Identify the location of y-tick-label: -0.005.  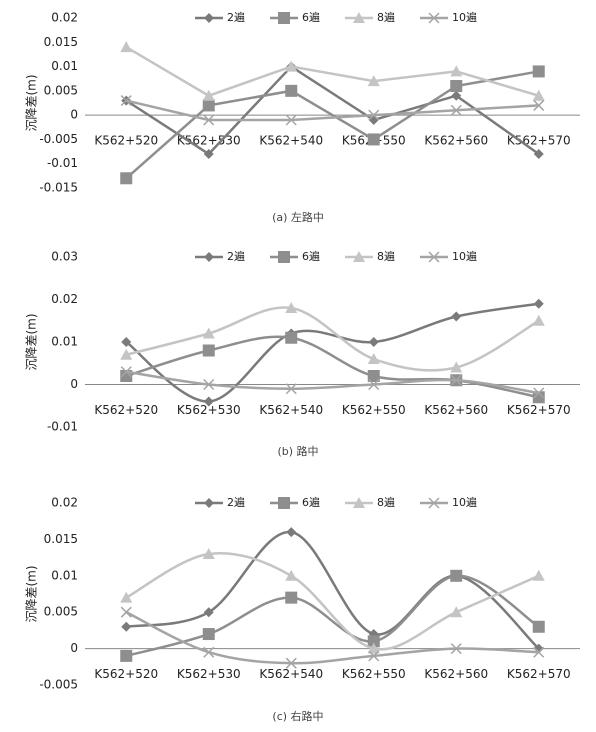
(58, 685).